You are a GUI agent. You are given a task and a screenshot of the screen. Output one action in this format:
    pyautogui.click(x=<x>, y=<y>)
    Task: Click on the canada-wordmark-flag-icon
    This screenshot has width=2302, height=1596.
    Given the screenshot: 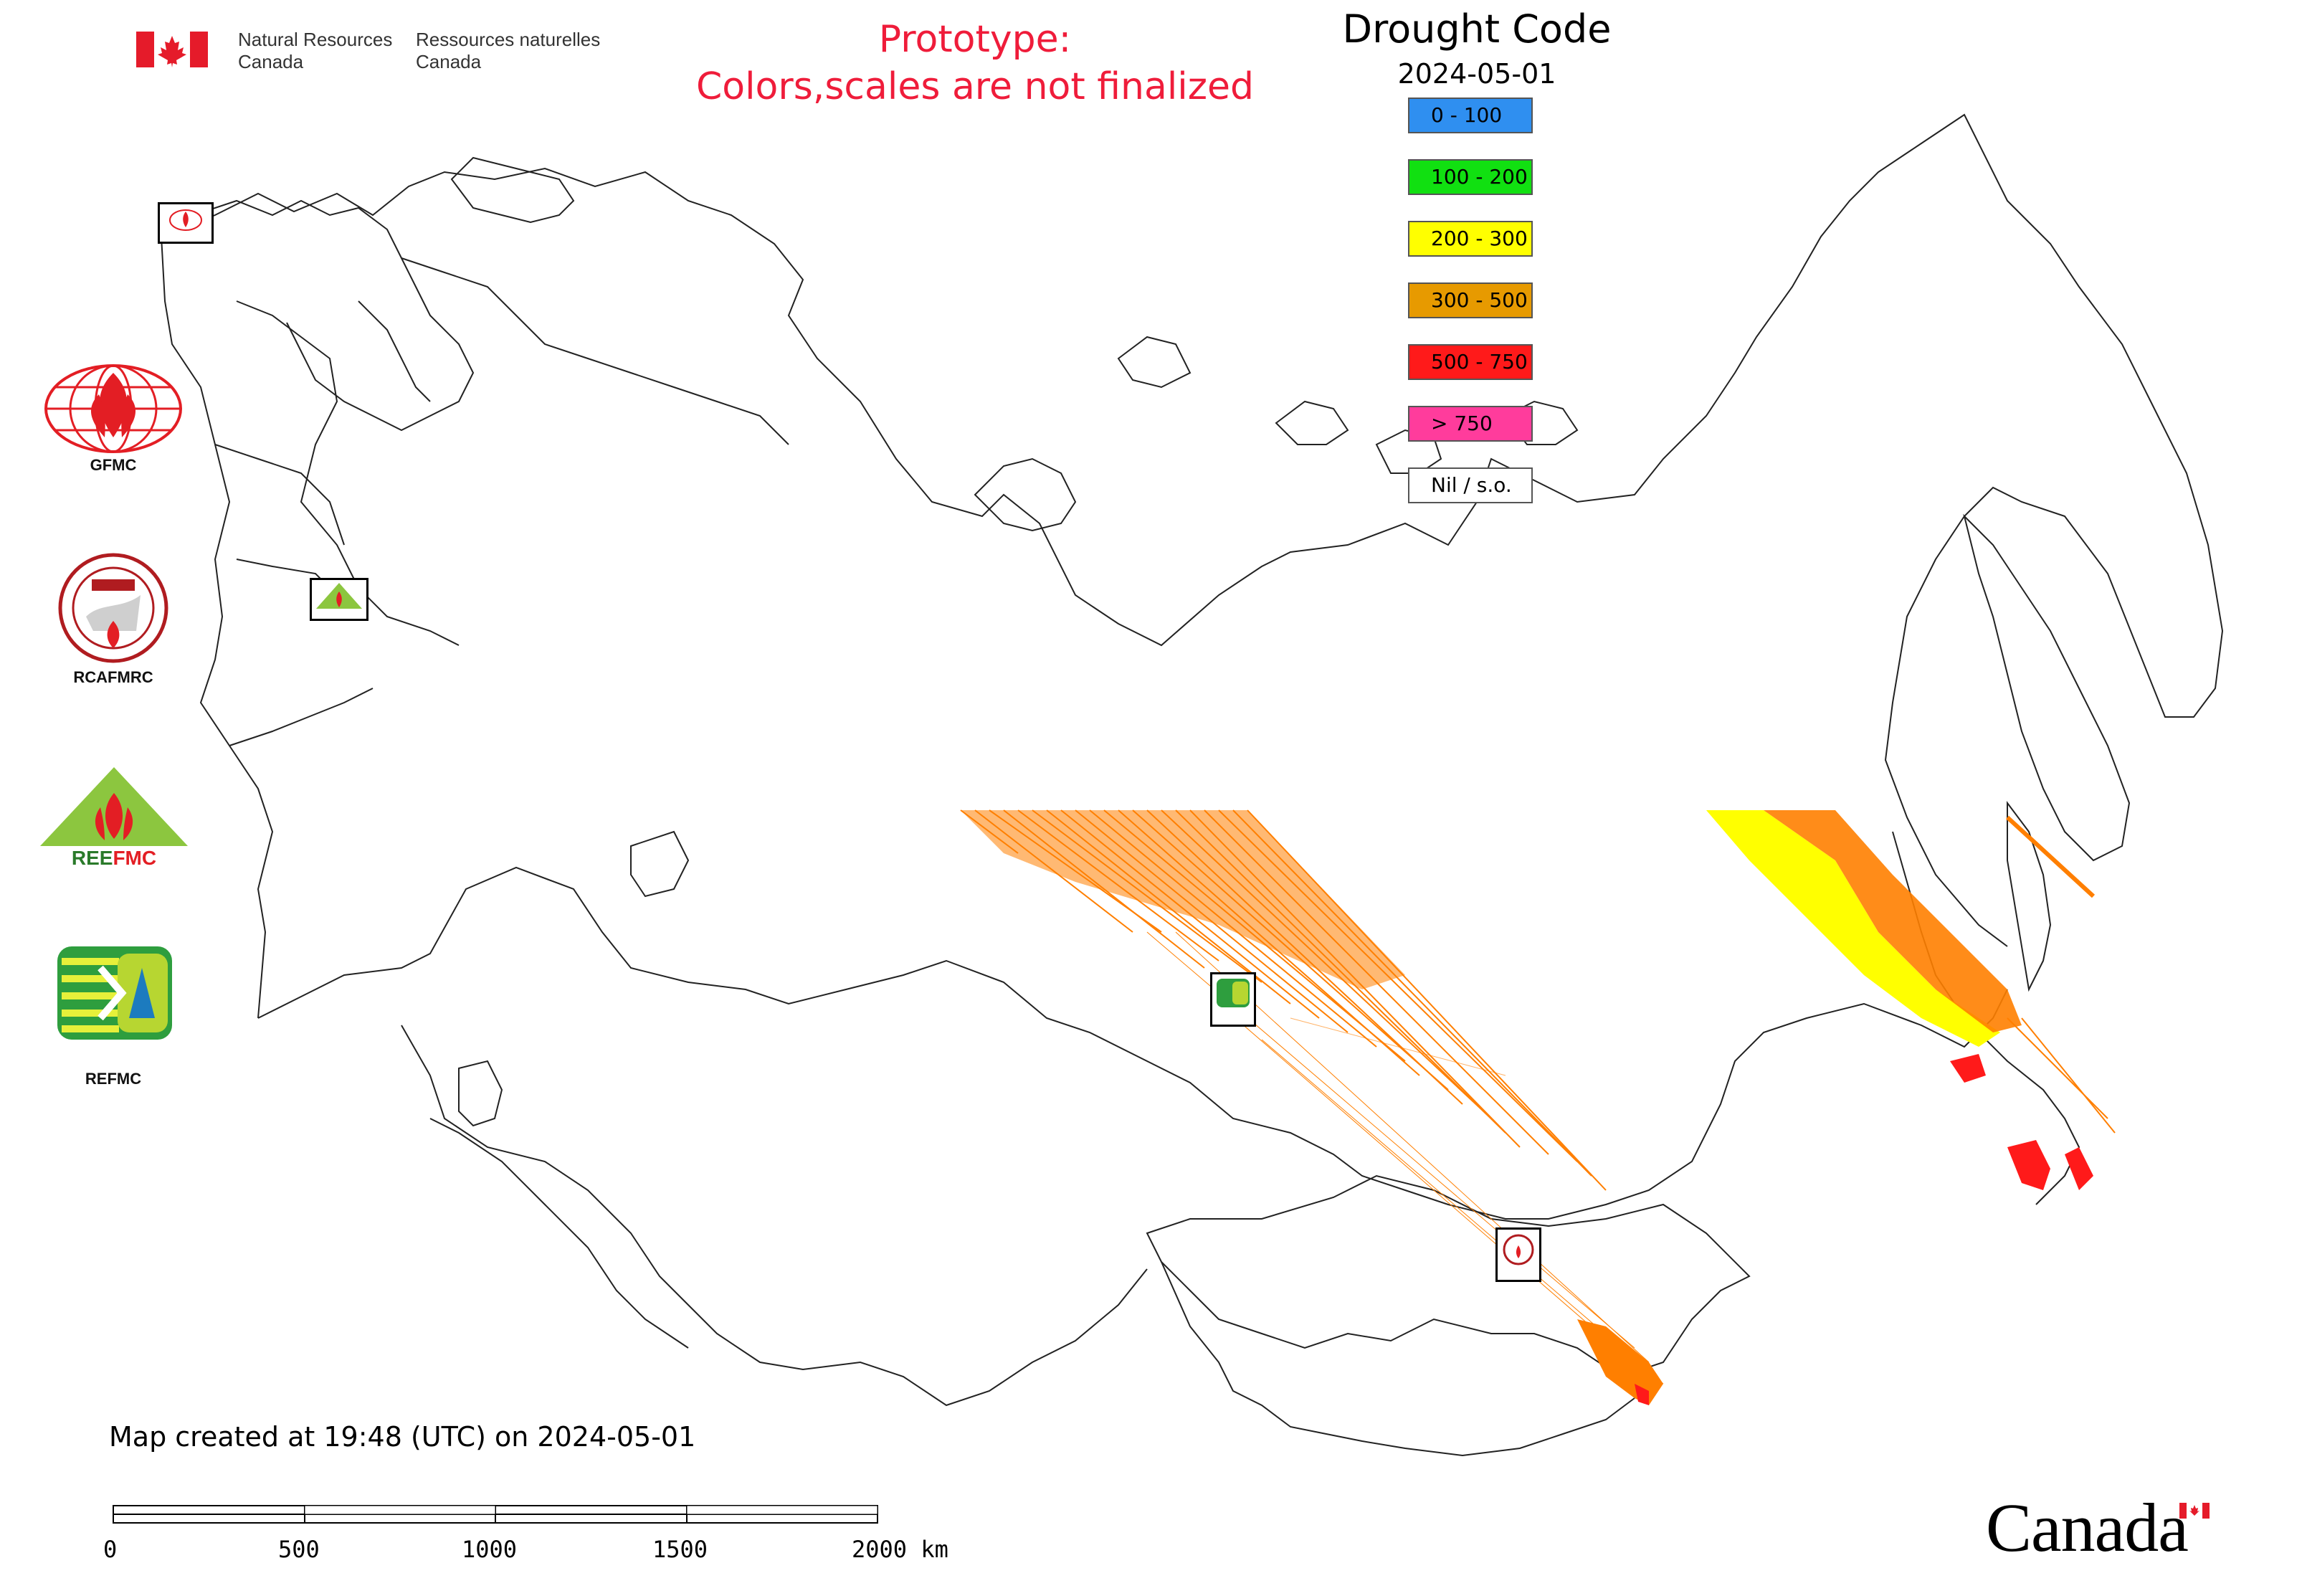 What is the action you would take?
    pyautogui.click(x=2195, y=1511)
    